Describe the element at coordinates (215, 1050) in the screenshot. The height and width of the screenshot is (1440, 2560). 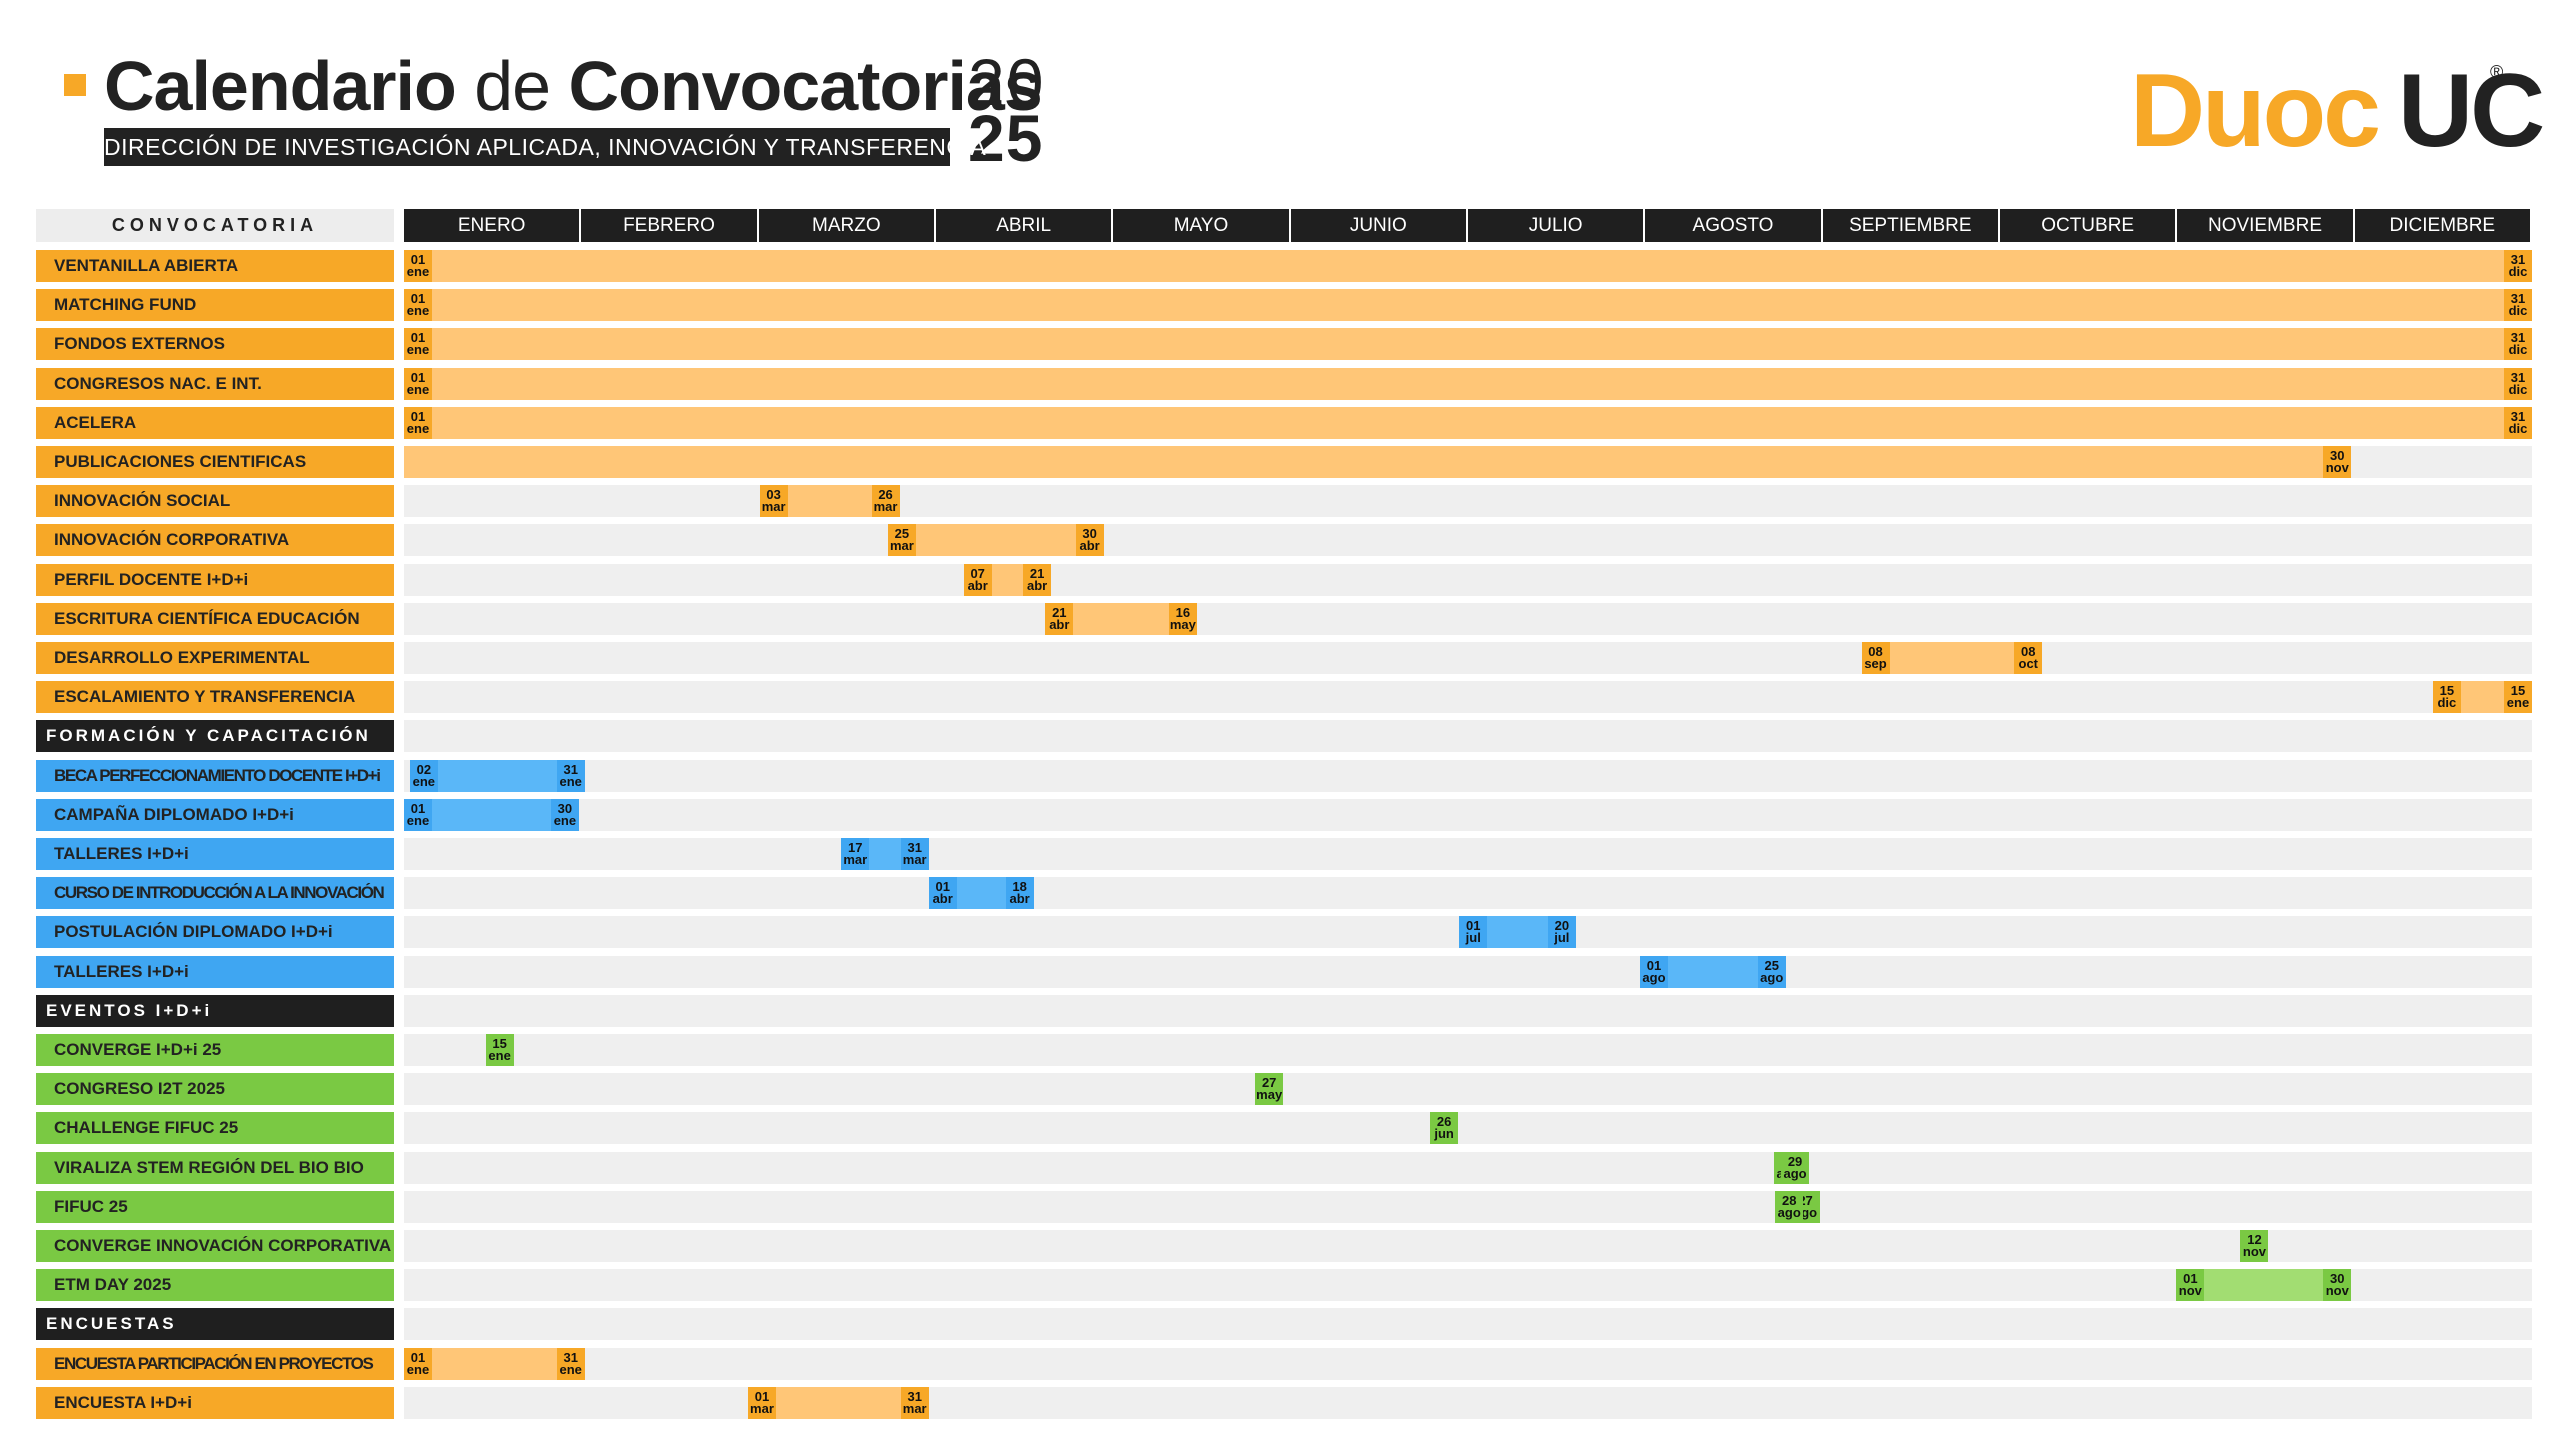
I see `row-label: CONVERGE I+D+i 25` at that location.